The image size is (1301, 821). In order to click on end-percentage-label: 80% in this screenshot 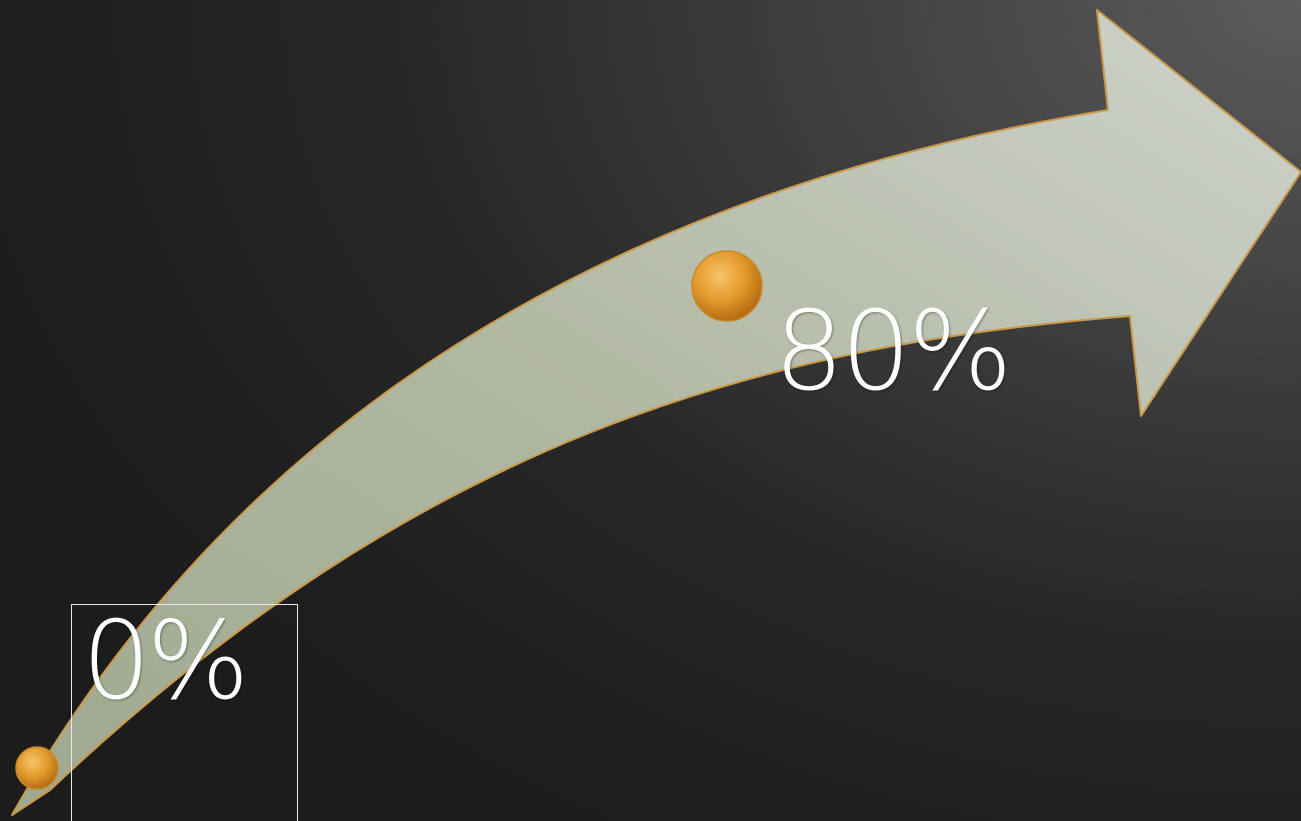, I will do `click(893, 351)`.